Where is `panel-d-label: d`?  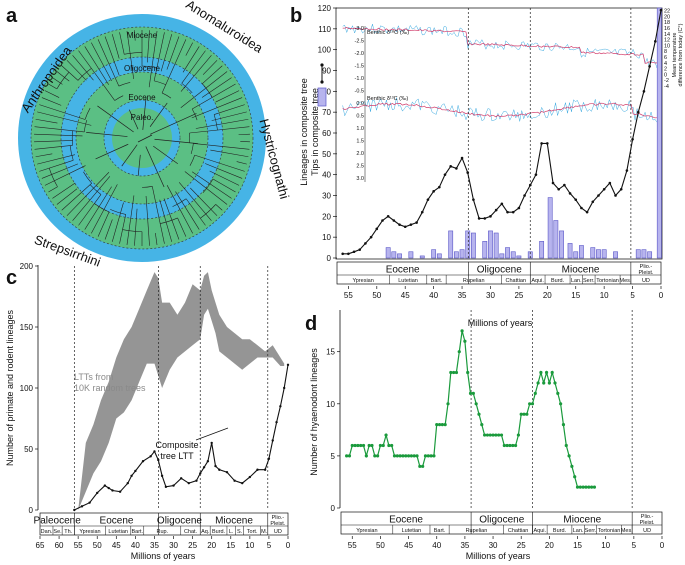 panel-d-label: d is located at coordinates (311, 324).